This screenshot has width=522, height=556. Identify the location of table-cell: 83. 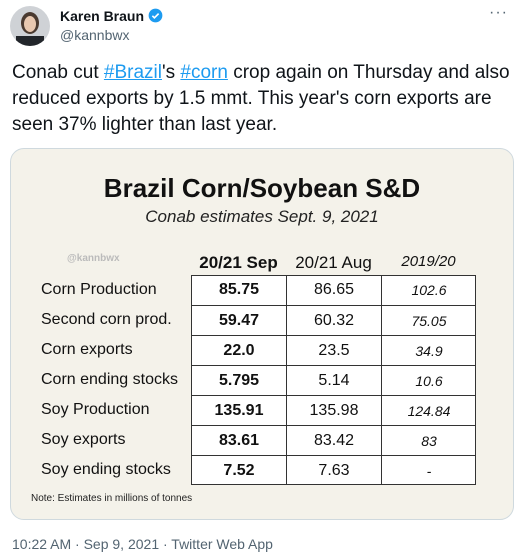
(428, 440).